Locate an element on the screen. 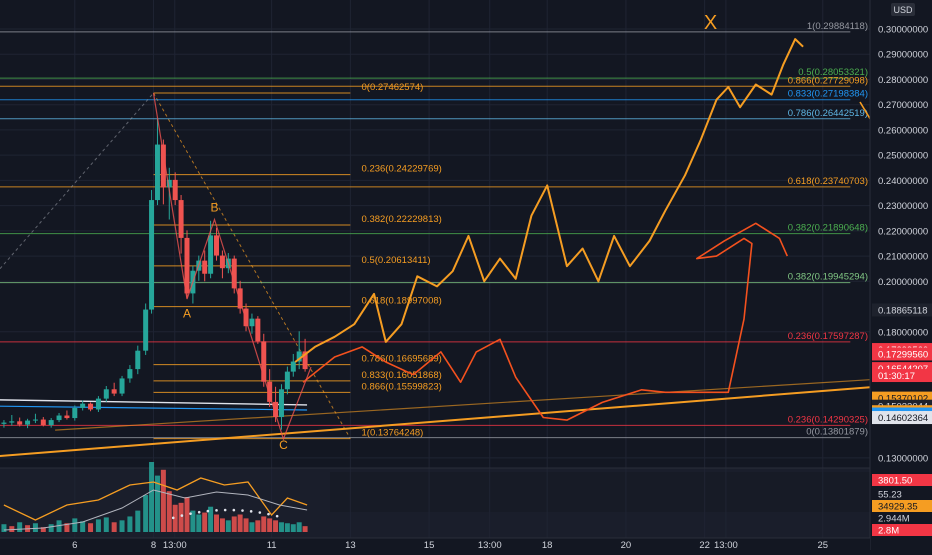  fib1-trend-line is located at coordinates (252, 265).